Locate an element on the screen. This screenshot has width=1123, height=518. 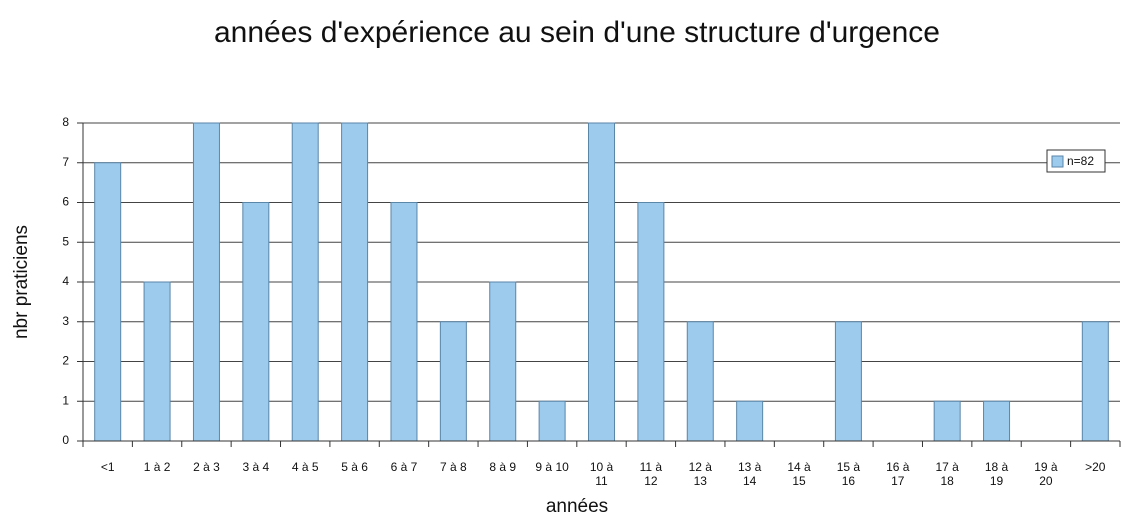
y-tick-label: 1 is located at coordinates (65, 400).